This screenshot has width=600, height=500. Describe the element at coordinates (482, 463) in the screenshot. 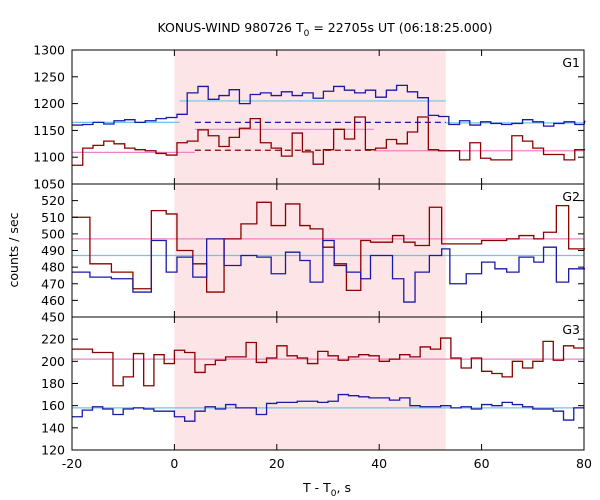

I see `x-tick-label: 60` at that location.